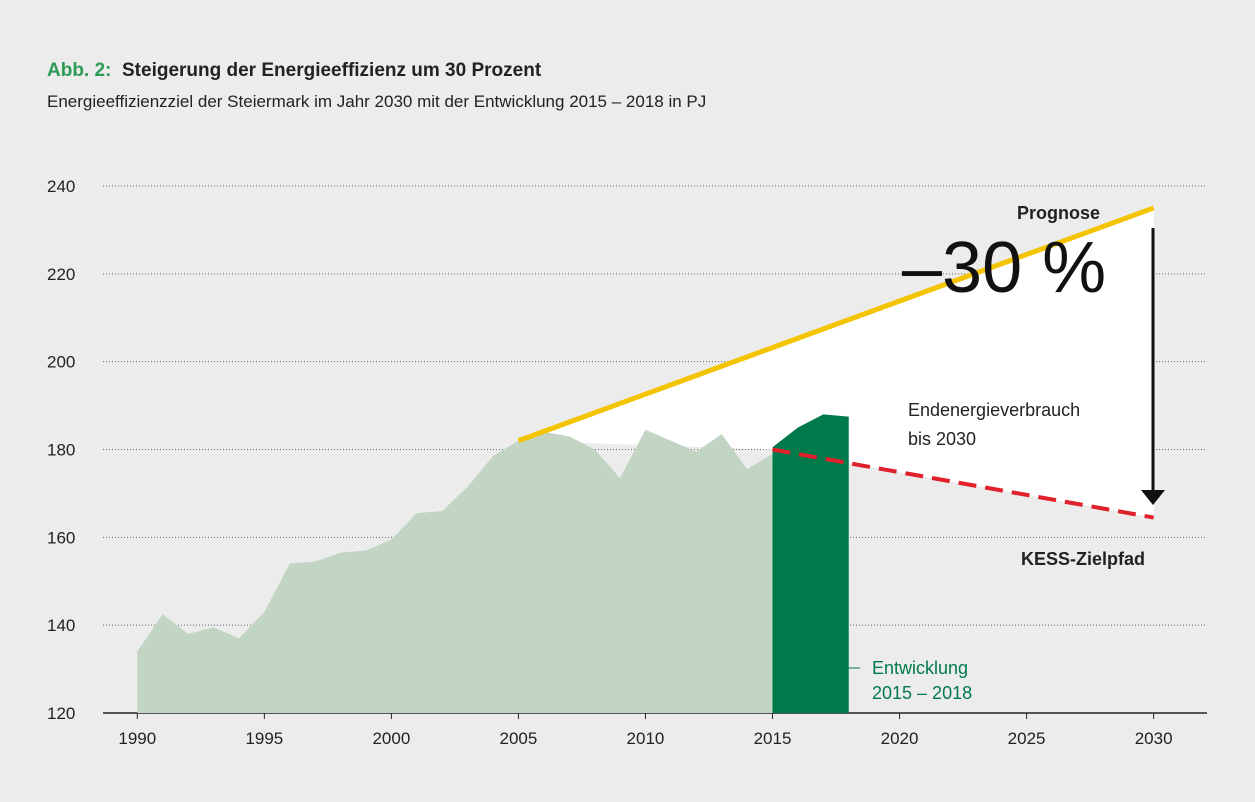  Describe the element at coordinates (519, 738) in the screenshot. I see `x-tick-label: 2005` at that location.